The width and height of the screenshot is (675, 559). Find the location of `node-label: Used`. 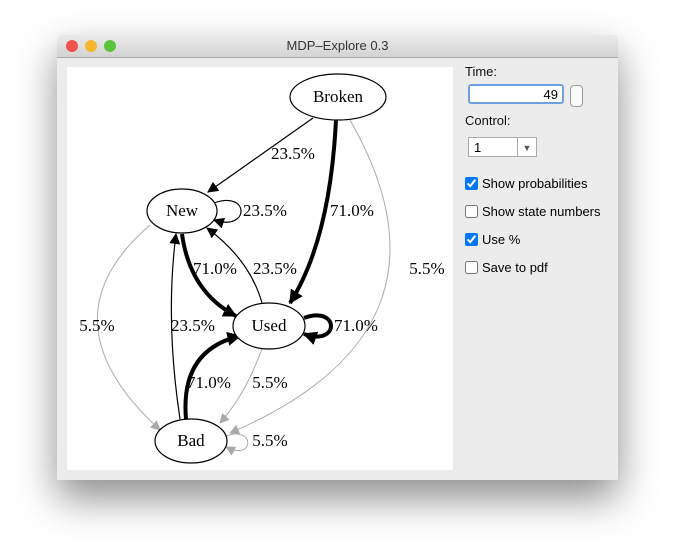

node-label: Used is located at coordinates (269, 325).